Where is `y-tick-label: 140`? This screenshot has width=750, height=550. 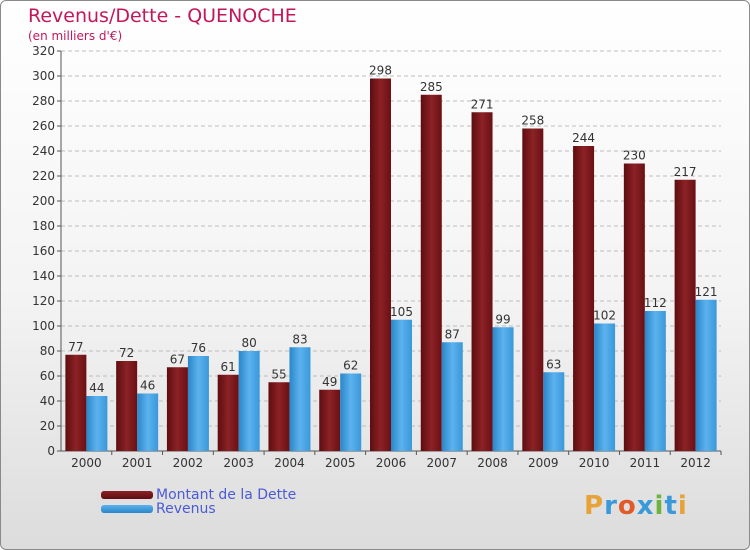
y-tick-label: 140 is located at coordinates (43, 276).